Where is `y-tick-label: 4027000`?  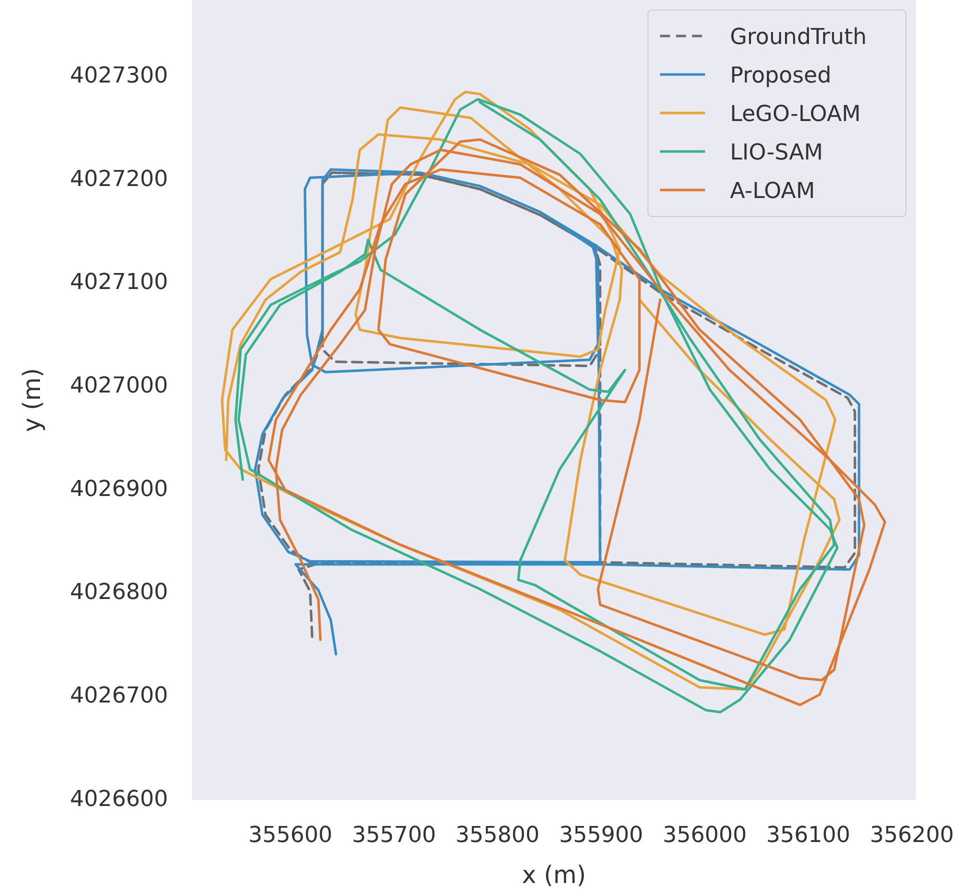
y-tick-label: 4027000 is located at coordinates (119, 385).